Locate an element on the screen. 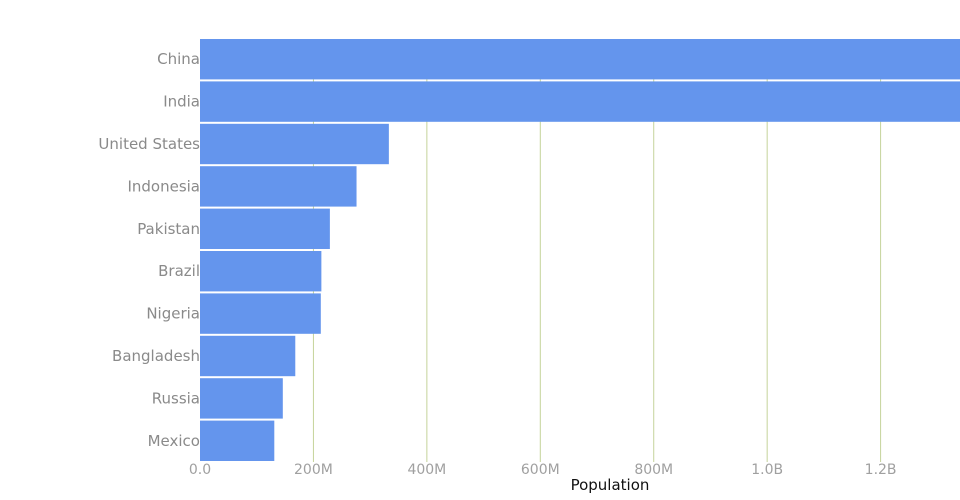 Image resolution: width=960 pixels, height=500 pixels. category-label-indonesia: Indonesia is located at coordinates (163, 186).